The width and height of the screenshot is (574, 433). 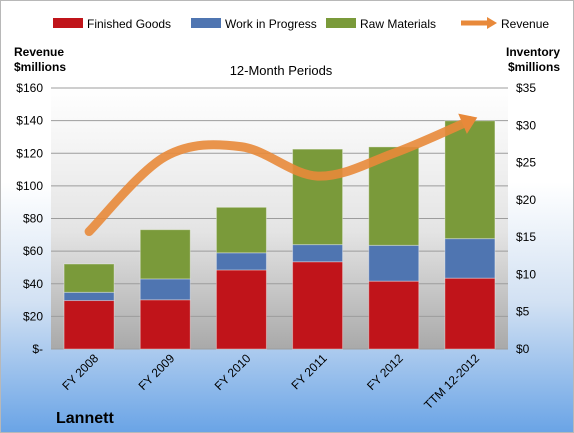 I want to click on chart-subtitle: 12-Month Periods, so click(x=281, y=70).